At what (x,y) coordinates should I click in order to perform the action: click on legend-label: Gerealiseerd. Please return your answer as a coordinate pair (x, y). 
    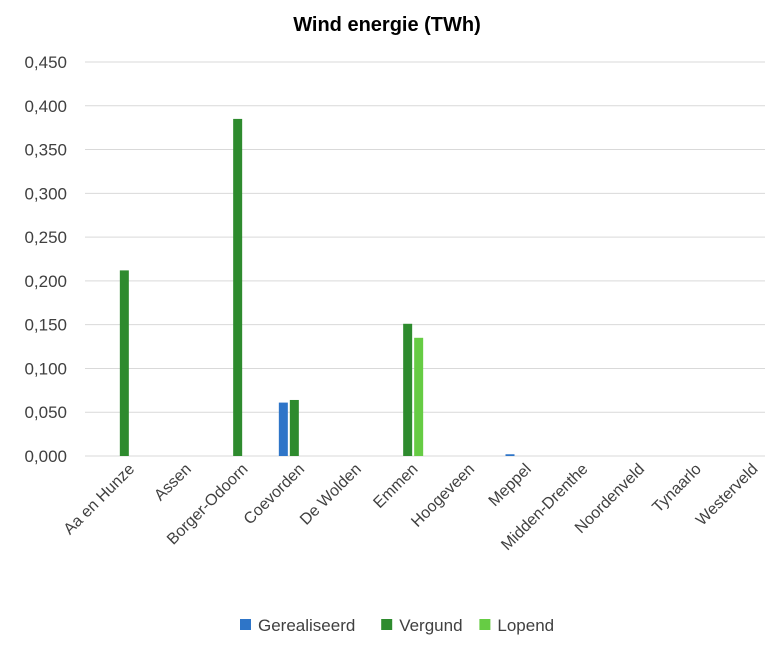
    Looking at the image, I should click on (306, 625).